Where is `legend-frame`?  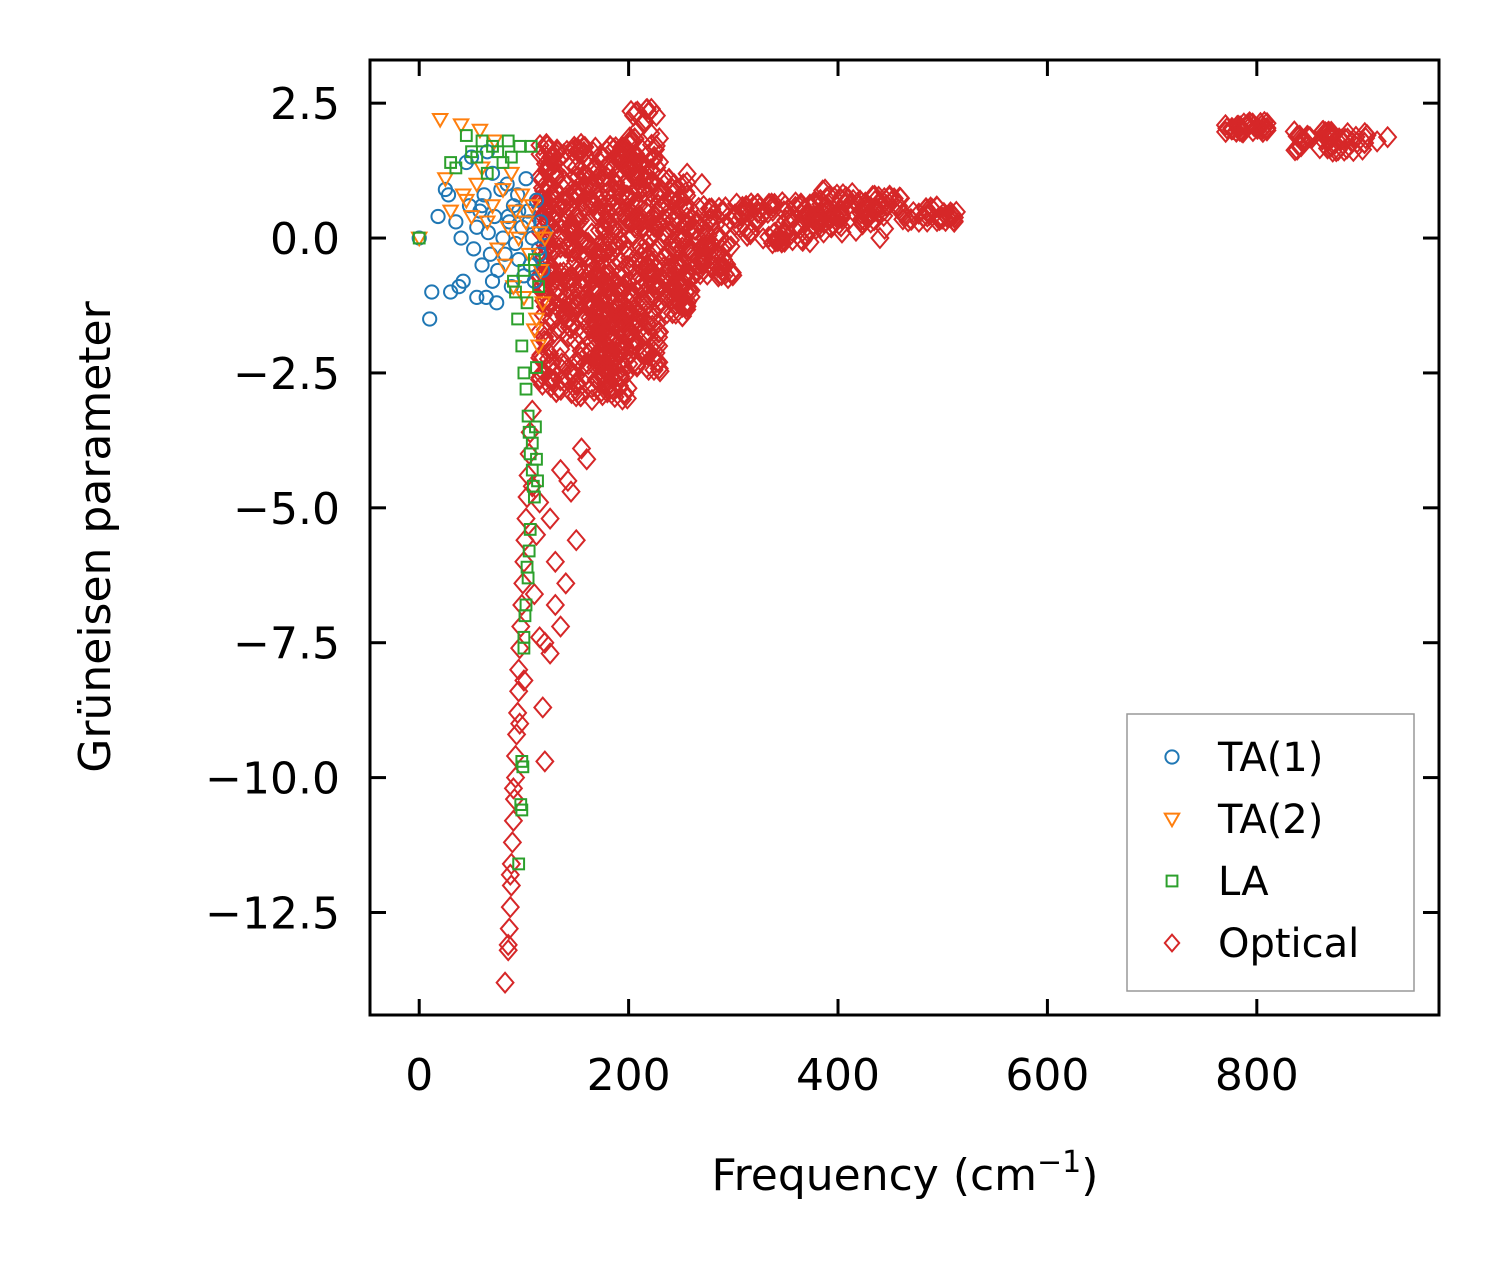 legend-frame is located at coordinates (1270, 852).